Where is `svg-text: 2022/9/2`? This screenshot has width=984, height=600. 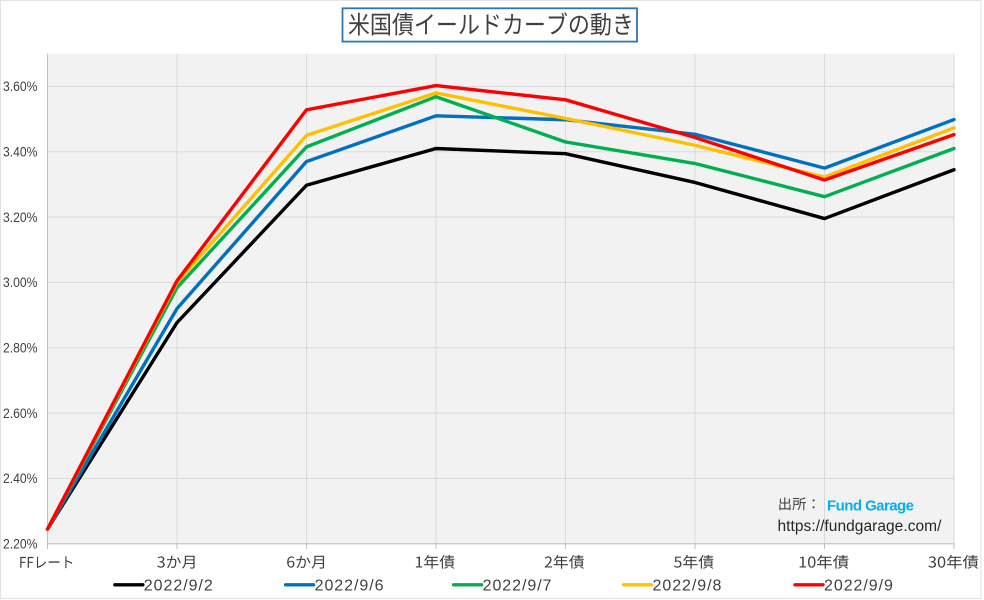 svg-text: 2022/9/2 is located at coordinates (179, 585).